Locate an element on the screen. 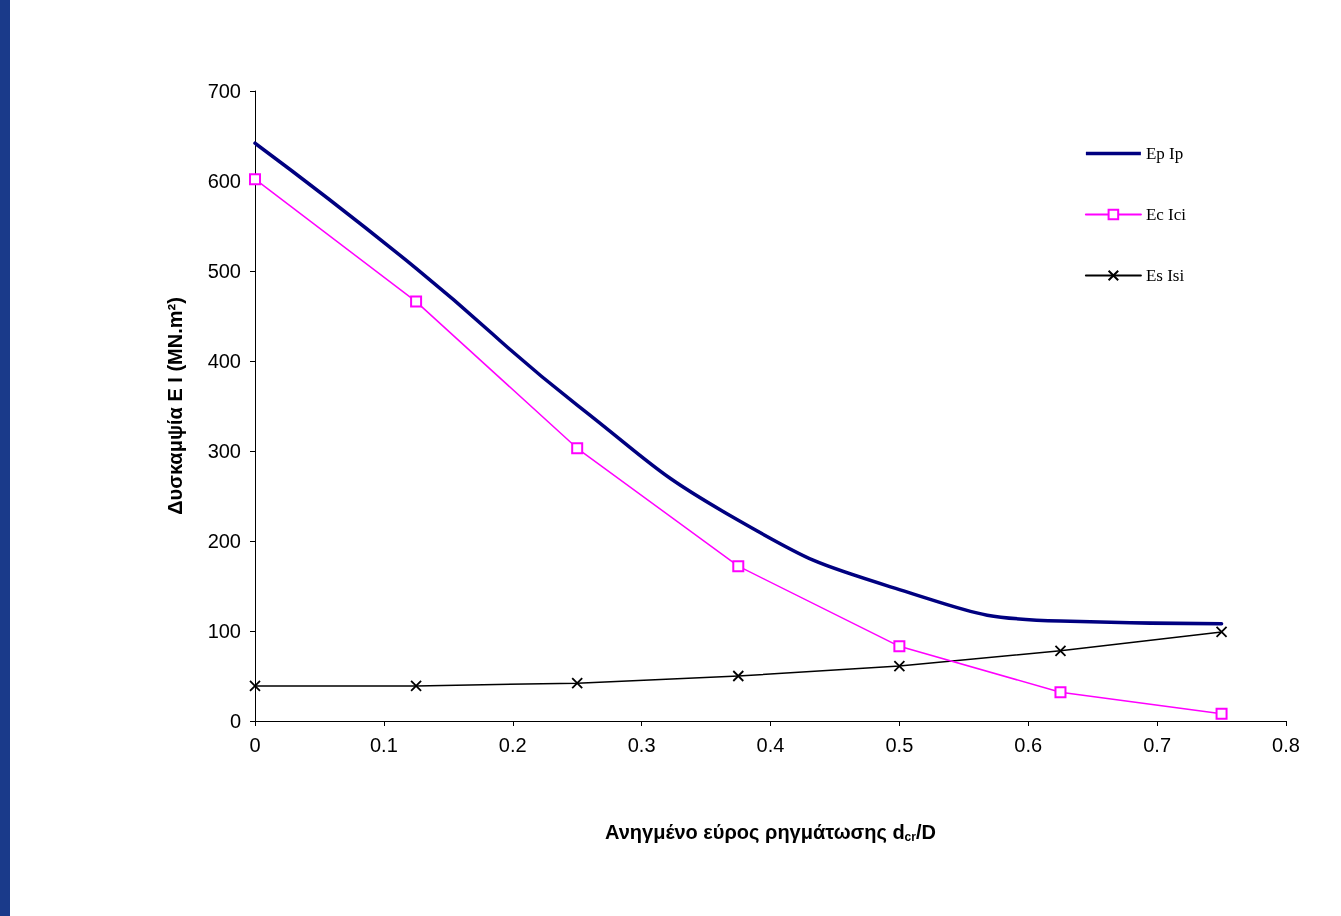 The image size is (1341, 916). x-tick-label: 0.4 is located at coordinates (770, 745).